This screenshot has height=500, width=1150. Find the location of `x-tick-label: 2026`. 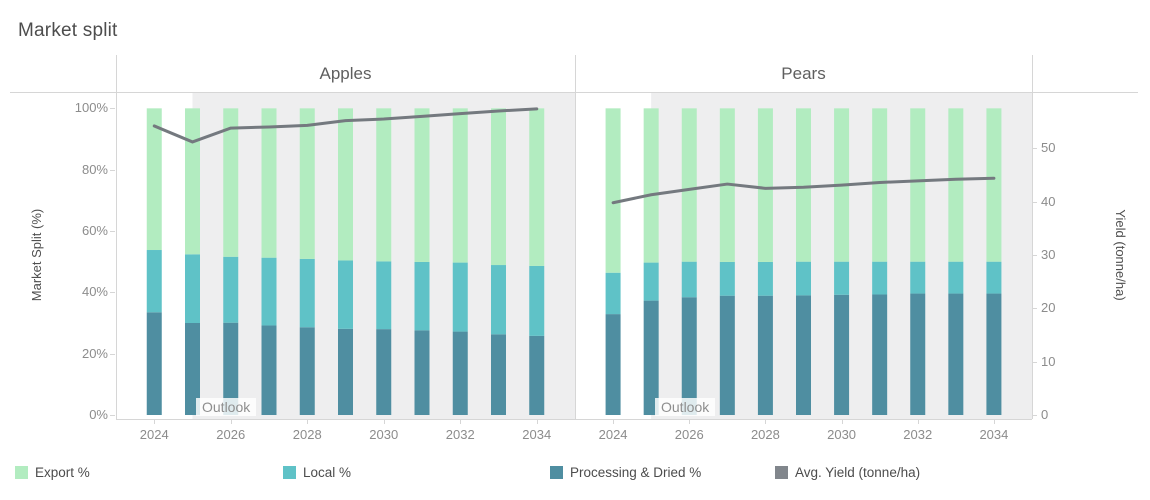

x-tick-label: 2026 is located at coordinates (231, 434).